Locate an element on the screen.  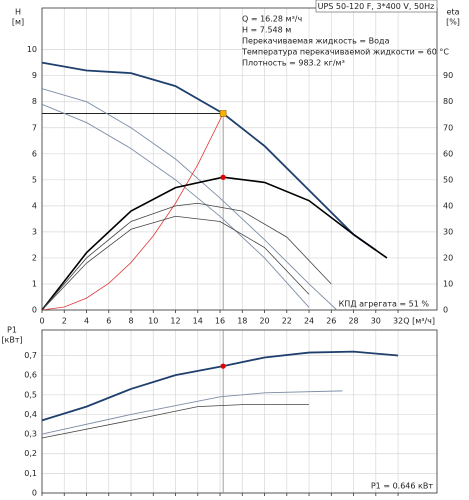
x-tick-label: 22 is located at coordinates (287, 321).